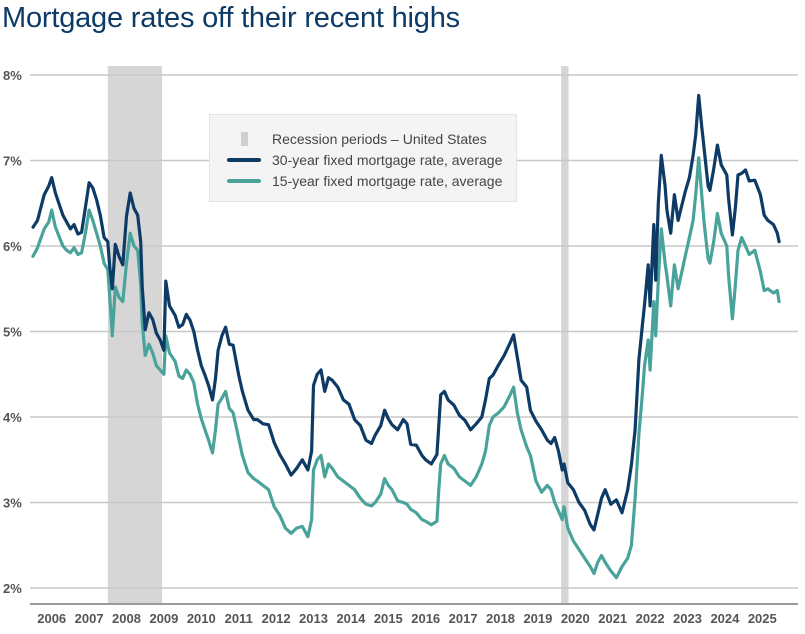  I want to click on x-tick-label: 2010, so click(201, 618).